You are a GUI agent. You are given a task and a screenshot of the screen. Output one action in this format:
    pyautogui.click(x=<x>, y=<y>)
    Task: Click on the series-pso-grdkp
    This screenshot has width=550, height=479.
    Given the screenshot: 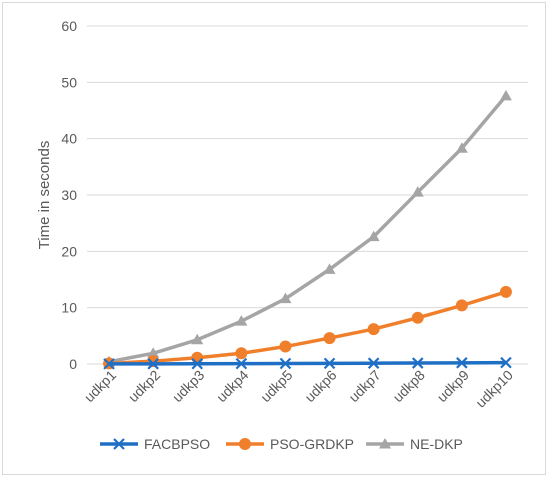 What is the action you would take?
    pyautogui.click(x=307, y=327)
    